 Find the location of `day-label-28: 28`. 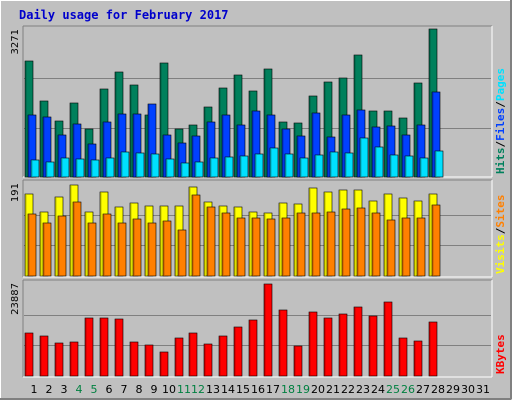

day-label-28: 28 is located at coordinates (438, 389).